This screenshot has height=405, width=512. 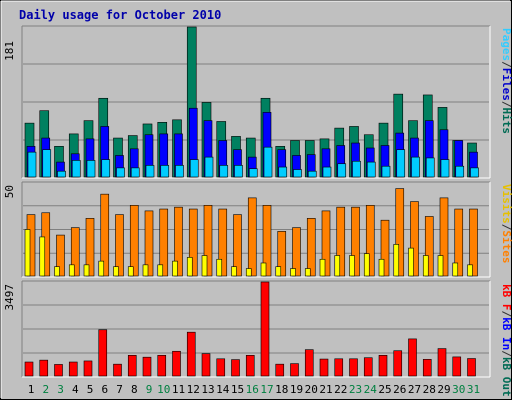 What do you see at coordinates (506, 333) in the screenshot?
I see `panel-3-legend-item: kB In` at bounding box center [506, 333].